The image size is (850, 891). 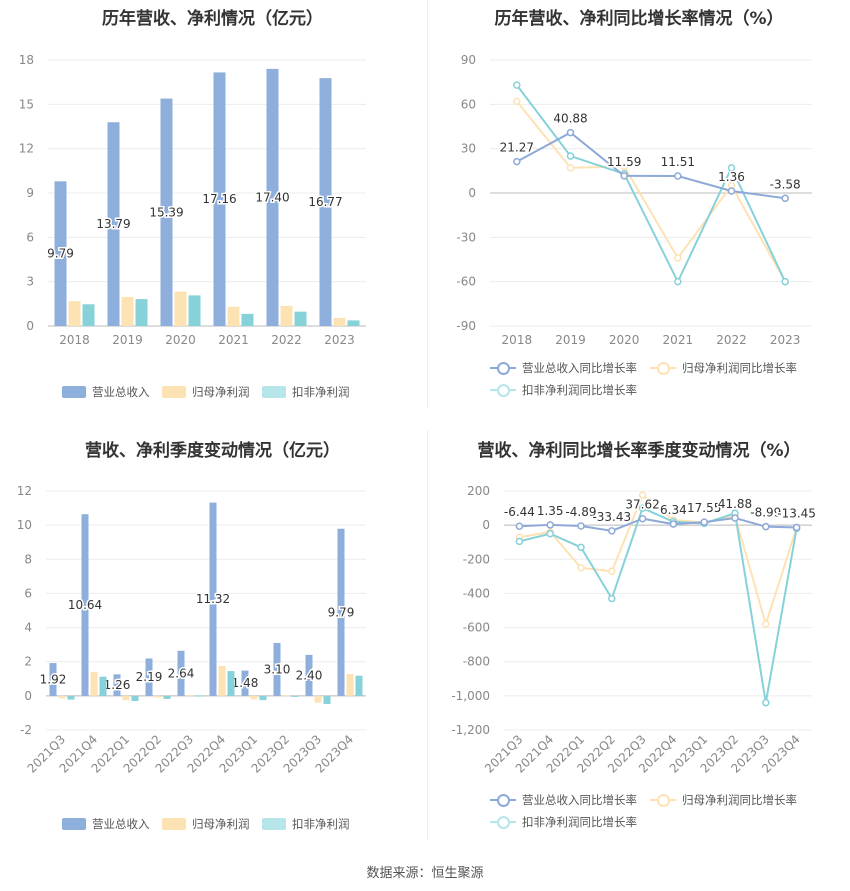 I want to click on data-label: 17.40, so click(x=272, y=197).